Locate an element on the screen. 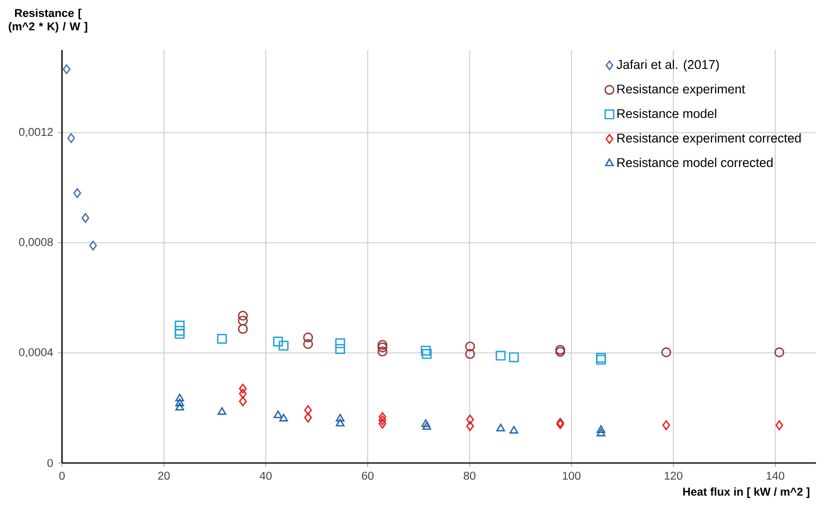  y-axis-title: Resistance [ (m^2 * K) / W ] is located at coordinates (48, 20).